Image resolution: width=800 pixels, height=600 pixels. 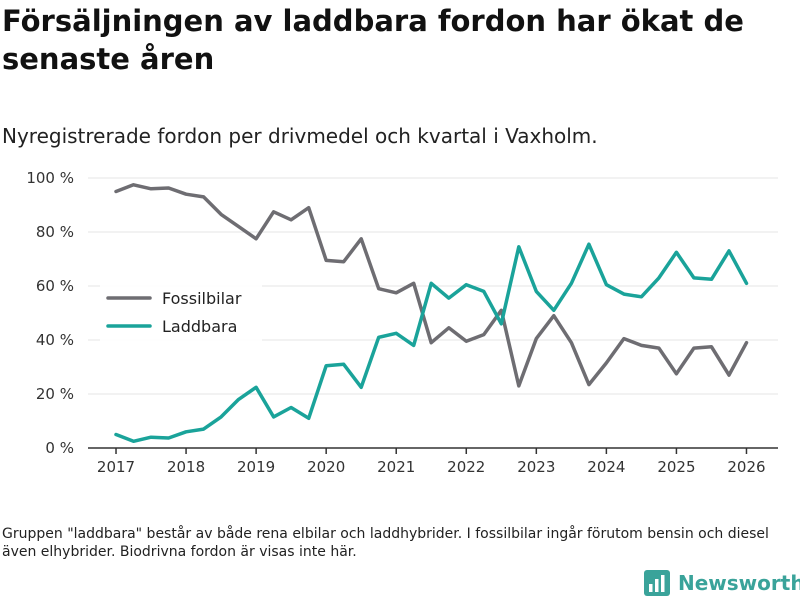 What do you see at coordinates (50, 178) in the screenshot?
I see `y-tick-label: 100 %` at bounding box center [50, 178].